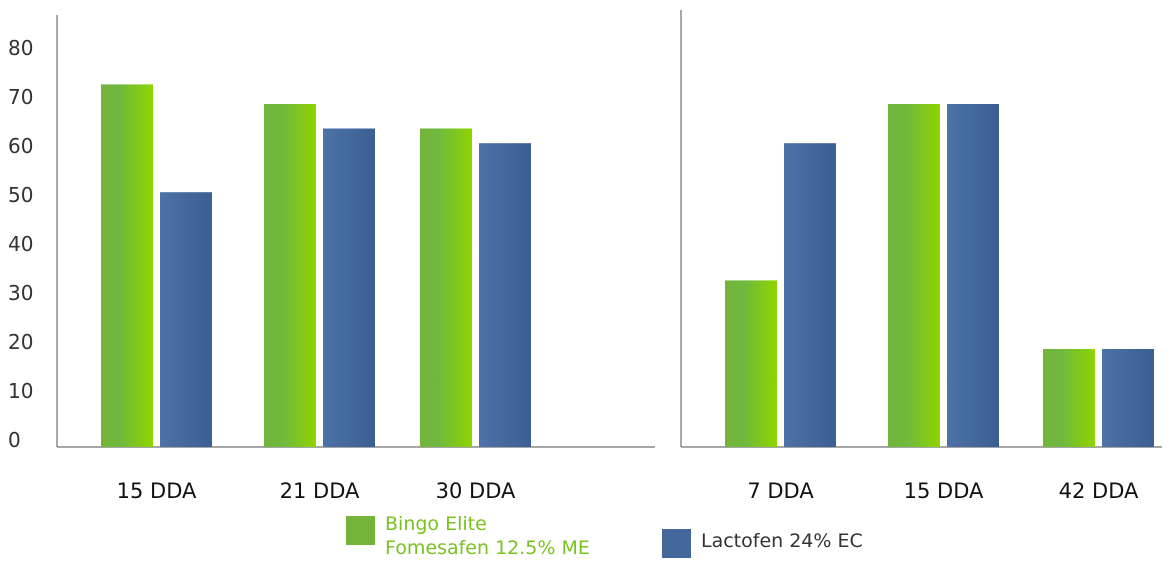 The width and height of the screenshot is (1174, 569). I want to click on legend-label-line-1: Bingo Elite, so click(436, 524).